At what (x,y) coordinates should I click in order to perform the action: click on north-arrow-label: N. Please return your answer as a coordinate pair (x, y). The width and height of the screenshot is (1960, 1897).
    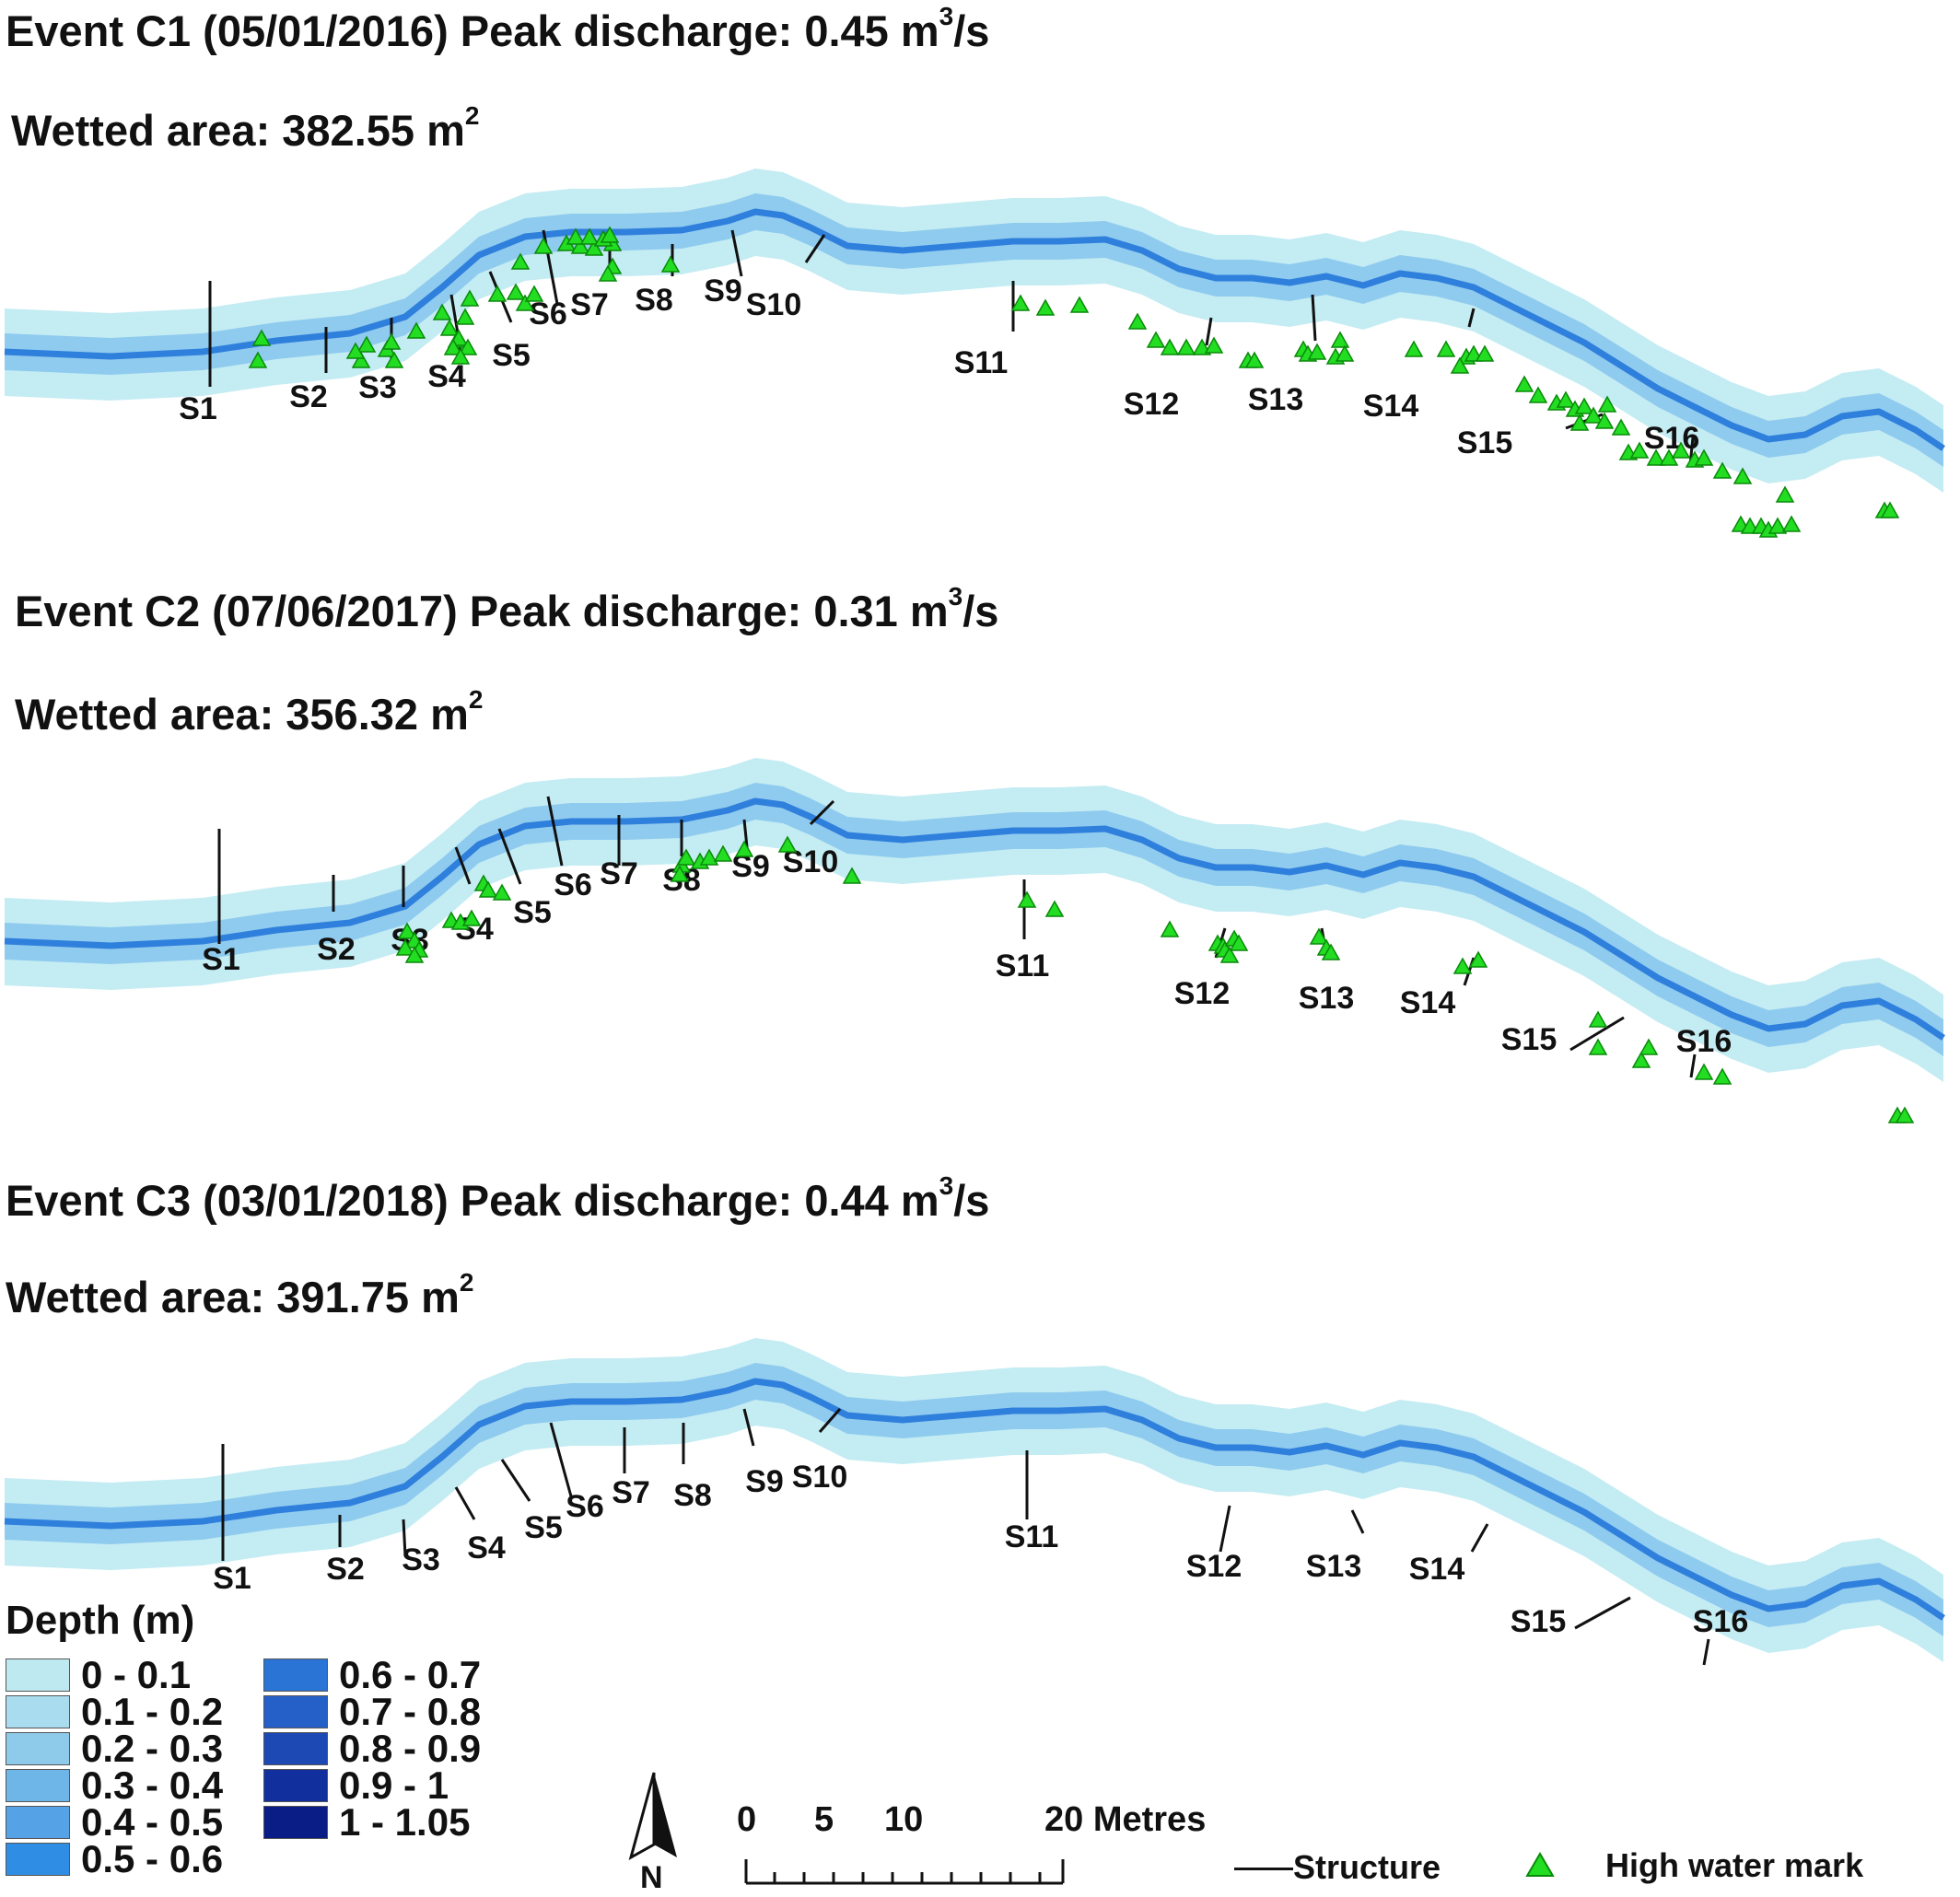
    Looking at the image, I should click on (651, 1877).